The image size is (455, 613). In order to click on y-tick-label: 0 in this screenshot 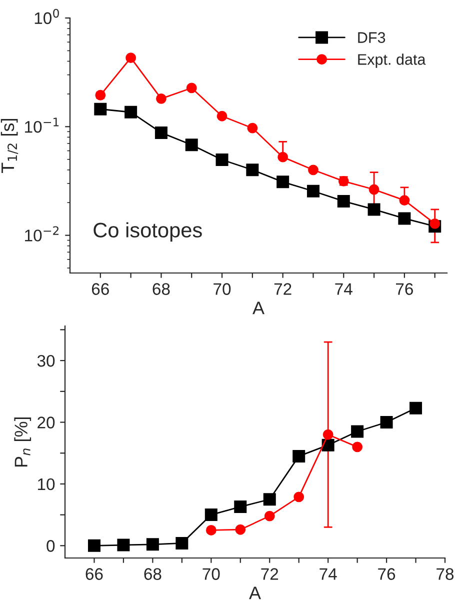, I will do `click(50, 546)`.